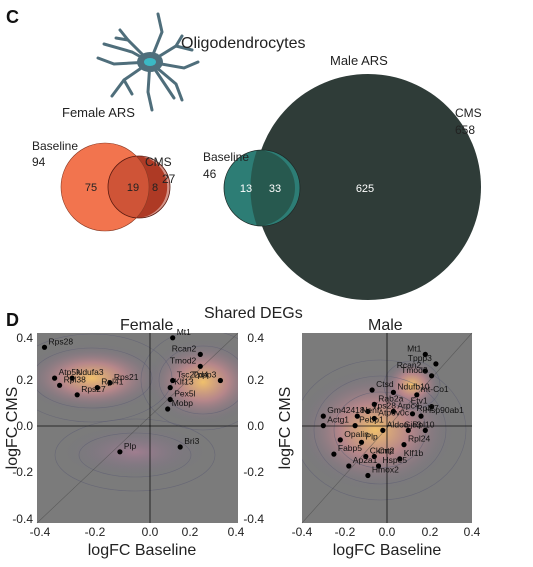  Describe the element at coordinates (387, 428) in the screenshot. I see `male-identity-line` at that location.